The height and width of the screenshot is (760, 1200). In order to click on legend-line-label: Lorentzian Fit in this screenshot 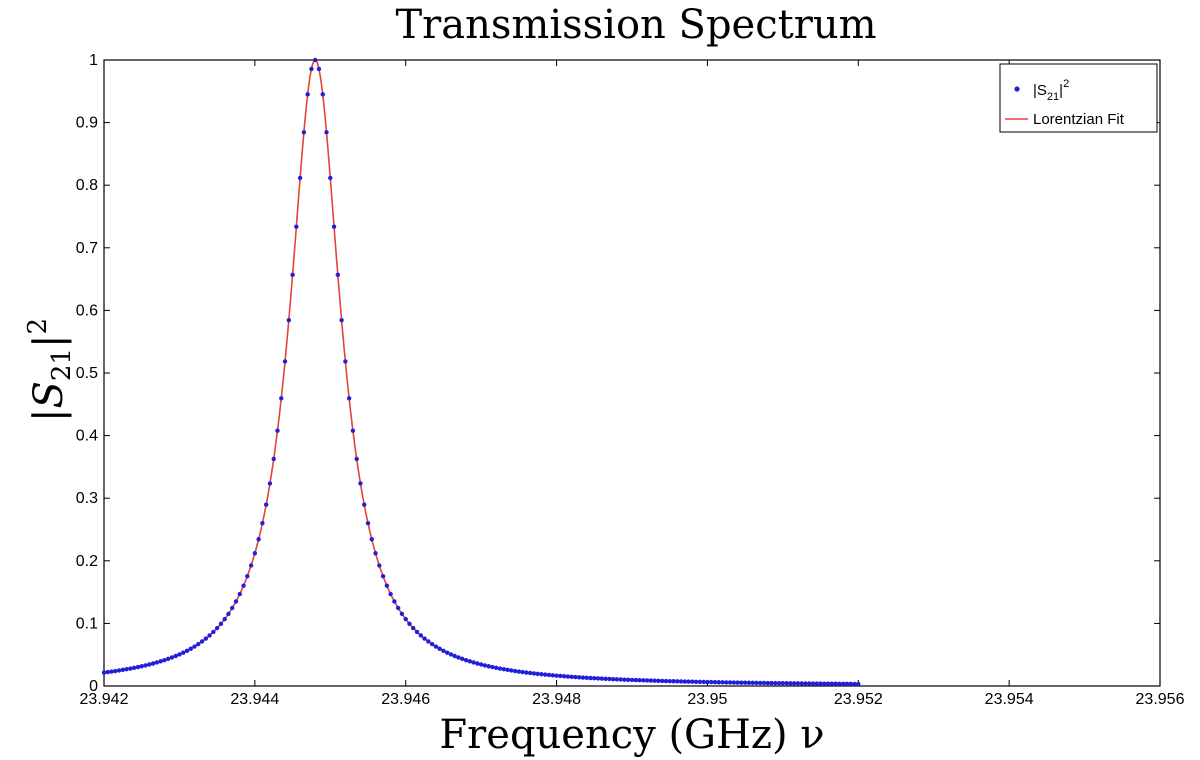, I will do `click(1079, 119)`.